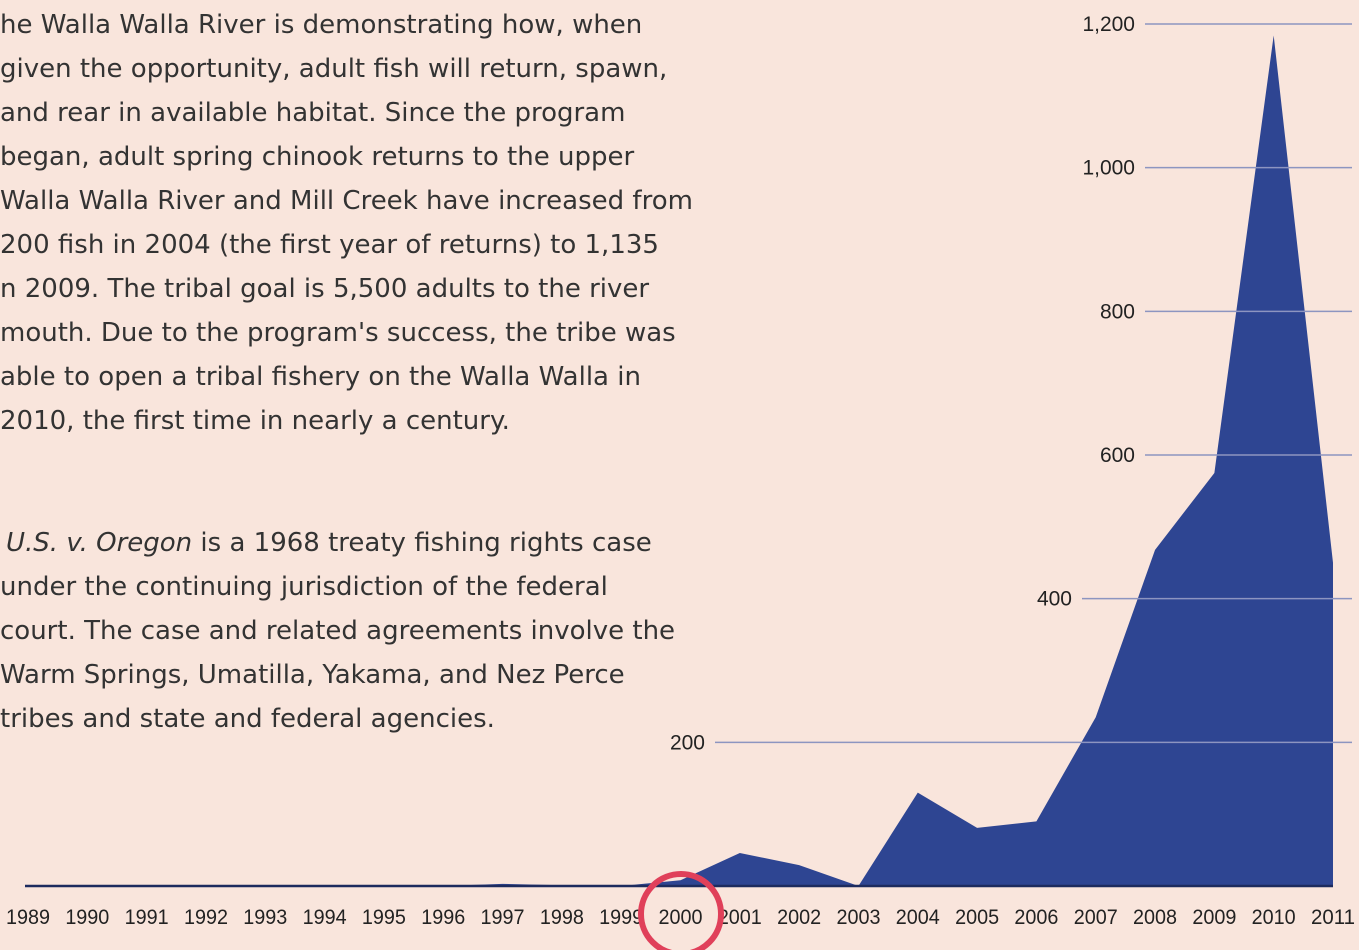 The height and width of the screenshot is (950, 1359). What do you see at coordinates (799, 917) in the screenshot?
I see `x-tick-label: 2002` at bounding box center [799, 917].